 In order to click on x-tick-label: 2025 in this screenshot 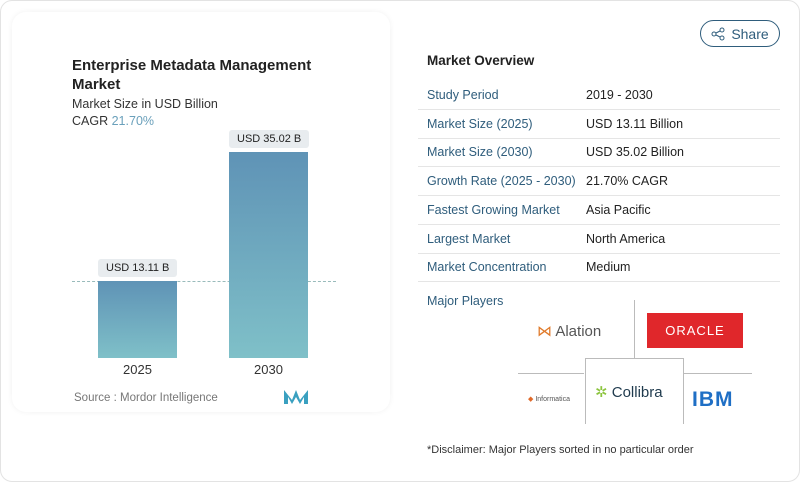, I will do `click(137, 369)`.